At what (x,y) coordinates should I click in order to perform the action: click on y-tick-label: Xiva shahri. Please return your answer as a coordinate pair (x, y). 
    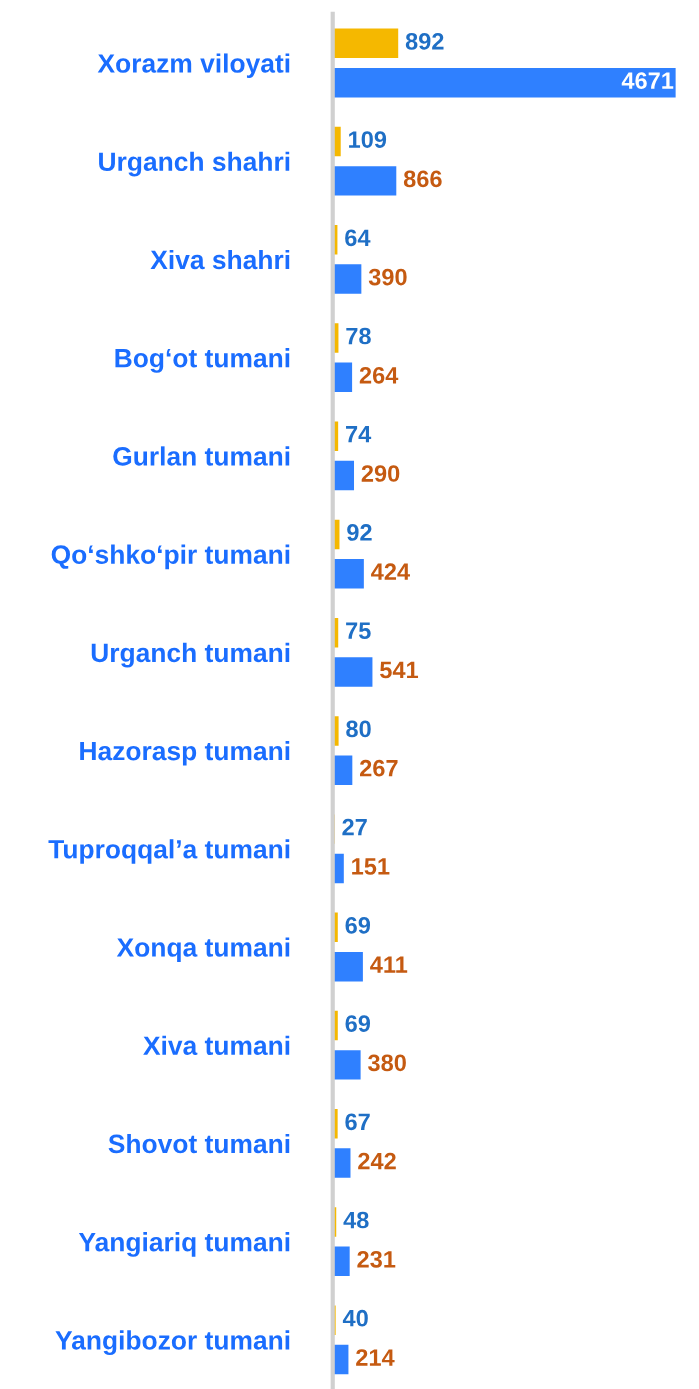
    Looking at the image, I should click on (220, 259).